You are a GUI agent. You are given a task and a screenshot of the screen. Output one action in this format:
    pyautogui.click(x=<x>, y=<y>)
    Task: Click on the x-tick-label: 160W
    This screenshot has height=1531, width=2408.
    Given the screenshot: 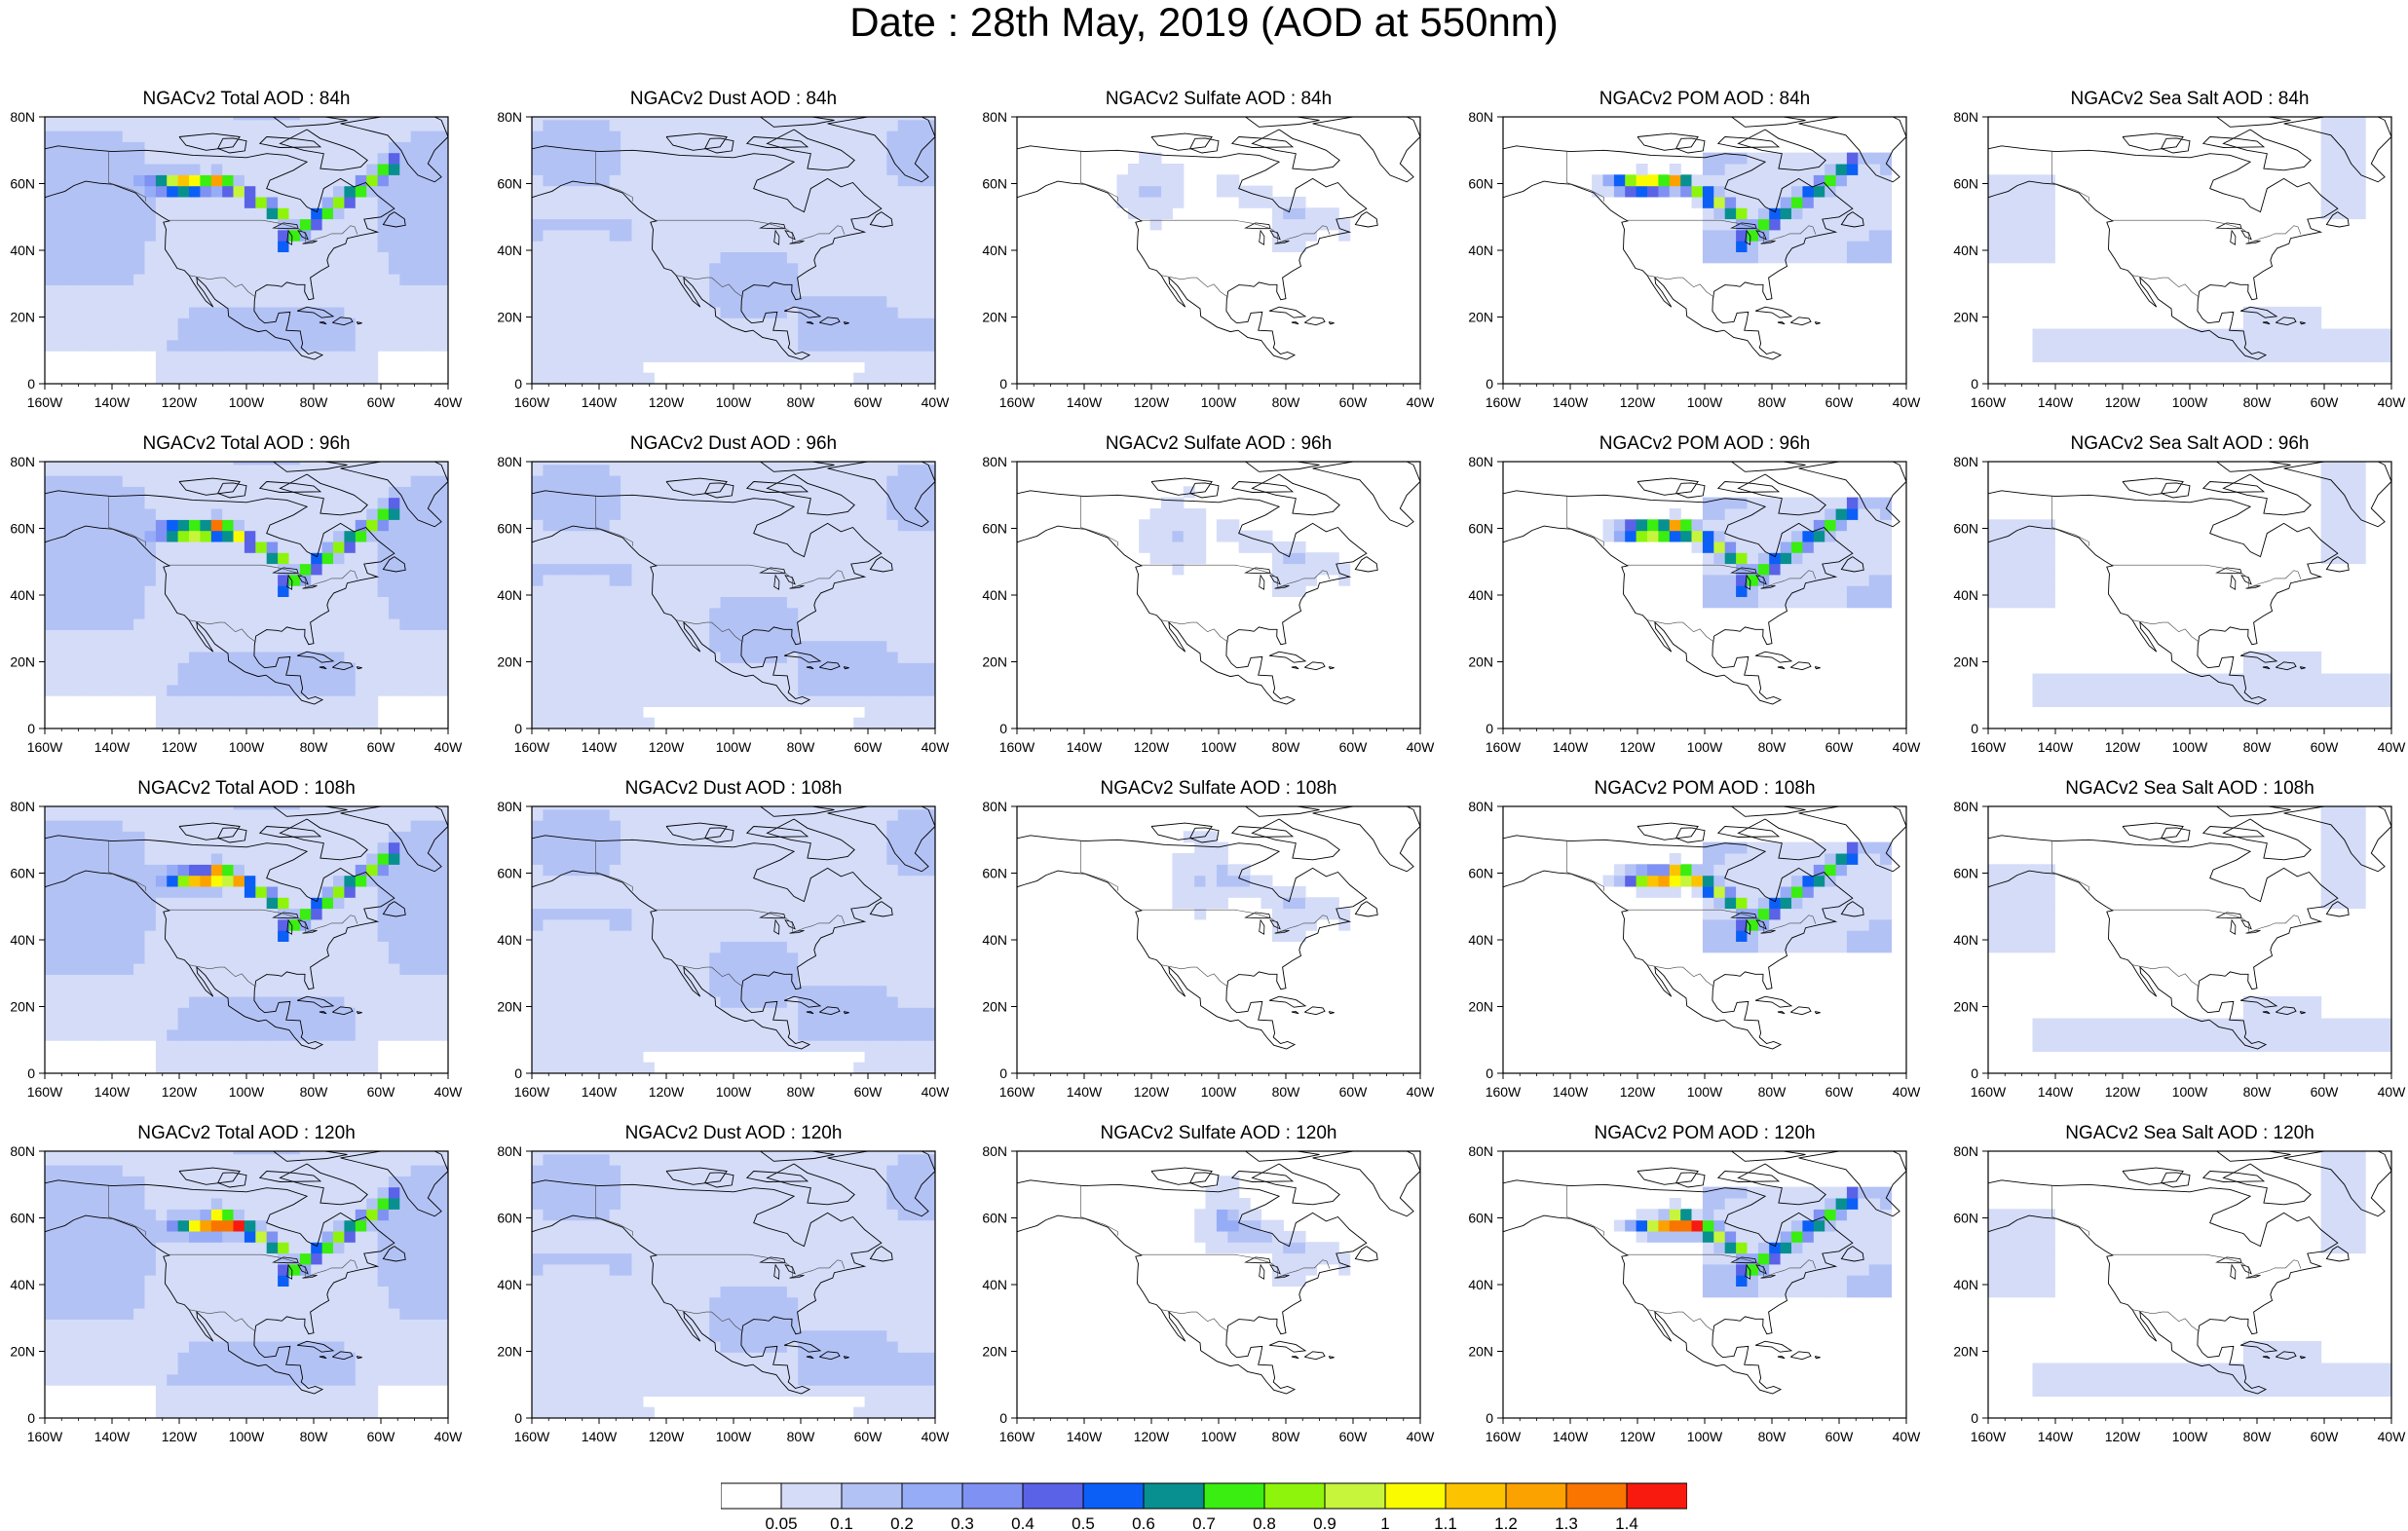 What is the action you would take?
    pyautogui.click(x=45, y=402)
    